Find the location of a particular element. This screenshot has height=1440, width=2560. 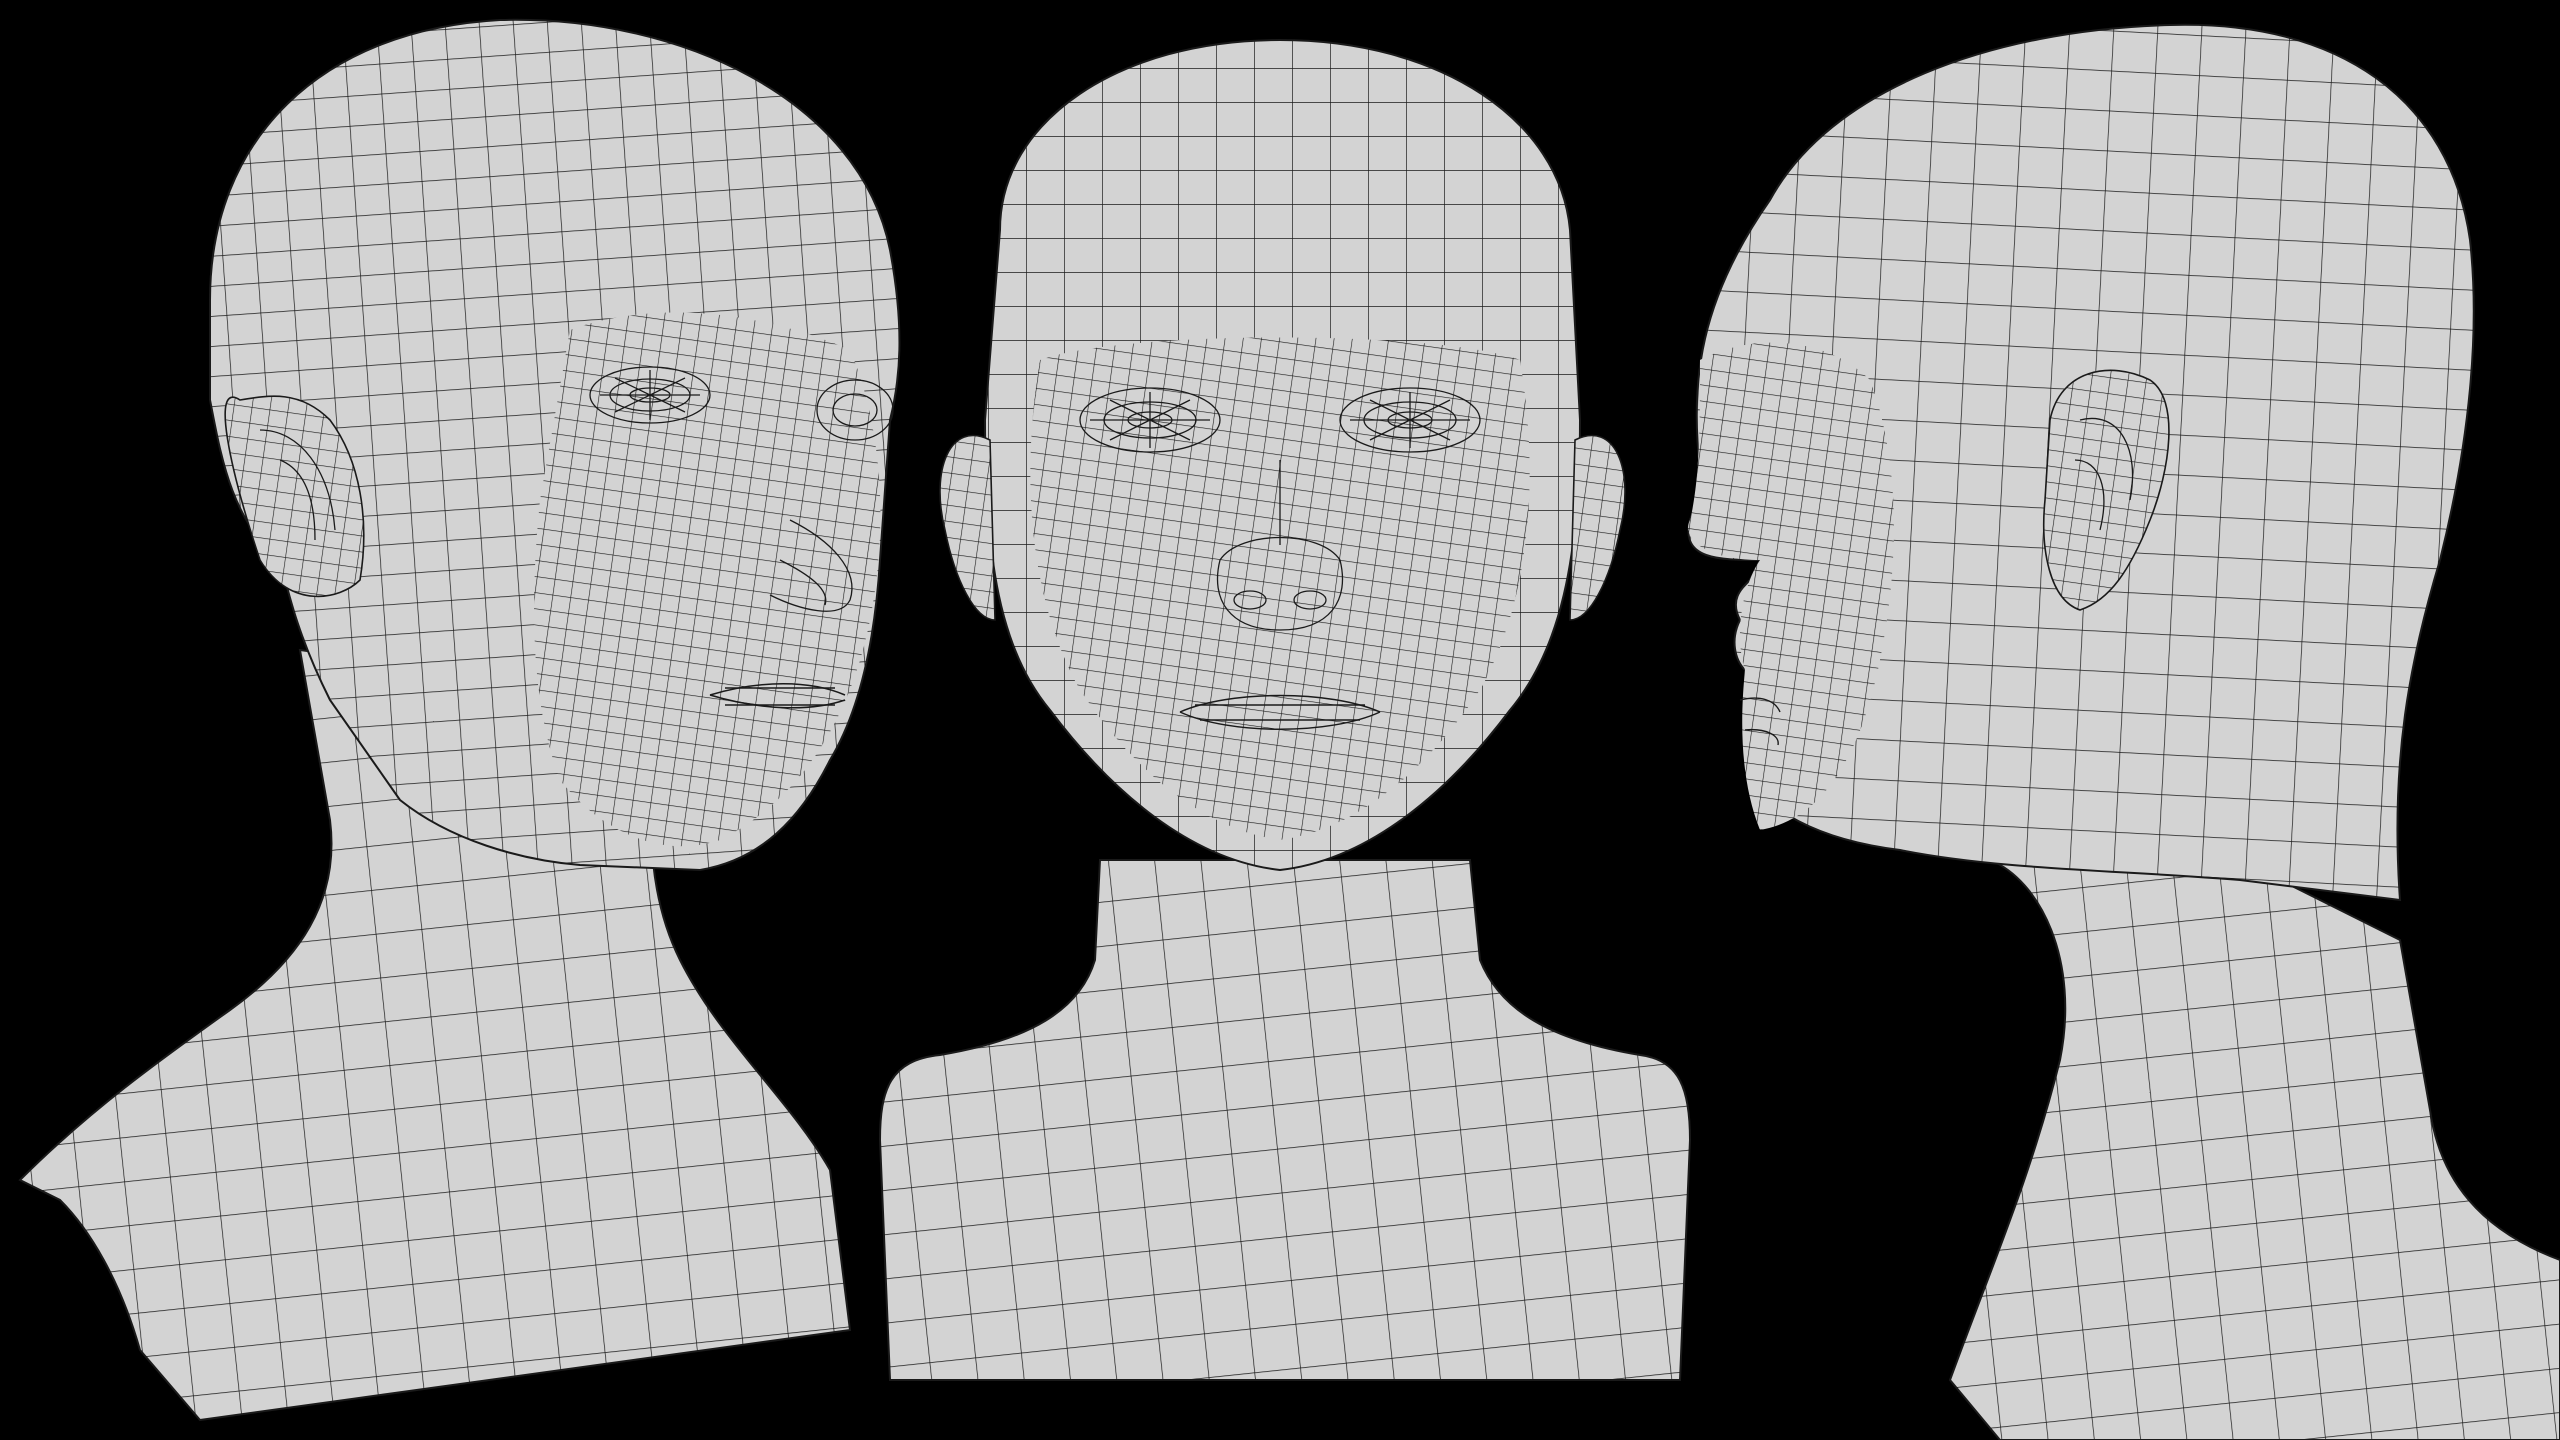

profile-neck is located at coordinates (2254, 1149).